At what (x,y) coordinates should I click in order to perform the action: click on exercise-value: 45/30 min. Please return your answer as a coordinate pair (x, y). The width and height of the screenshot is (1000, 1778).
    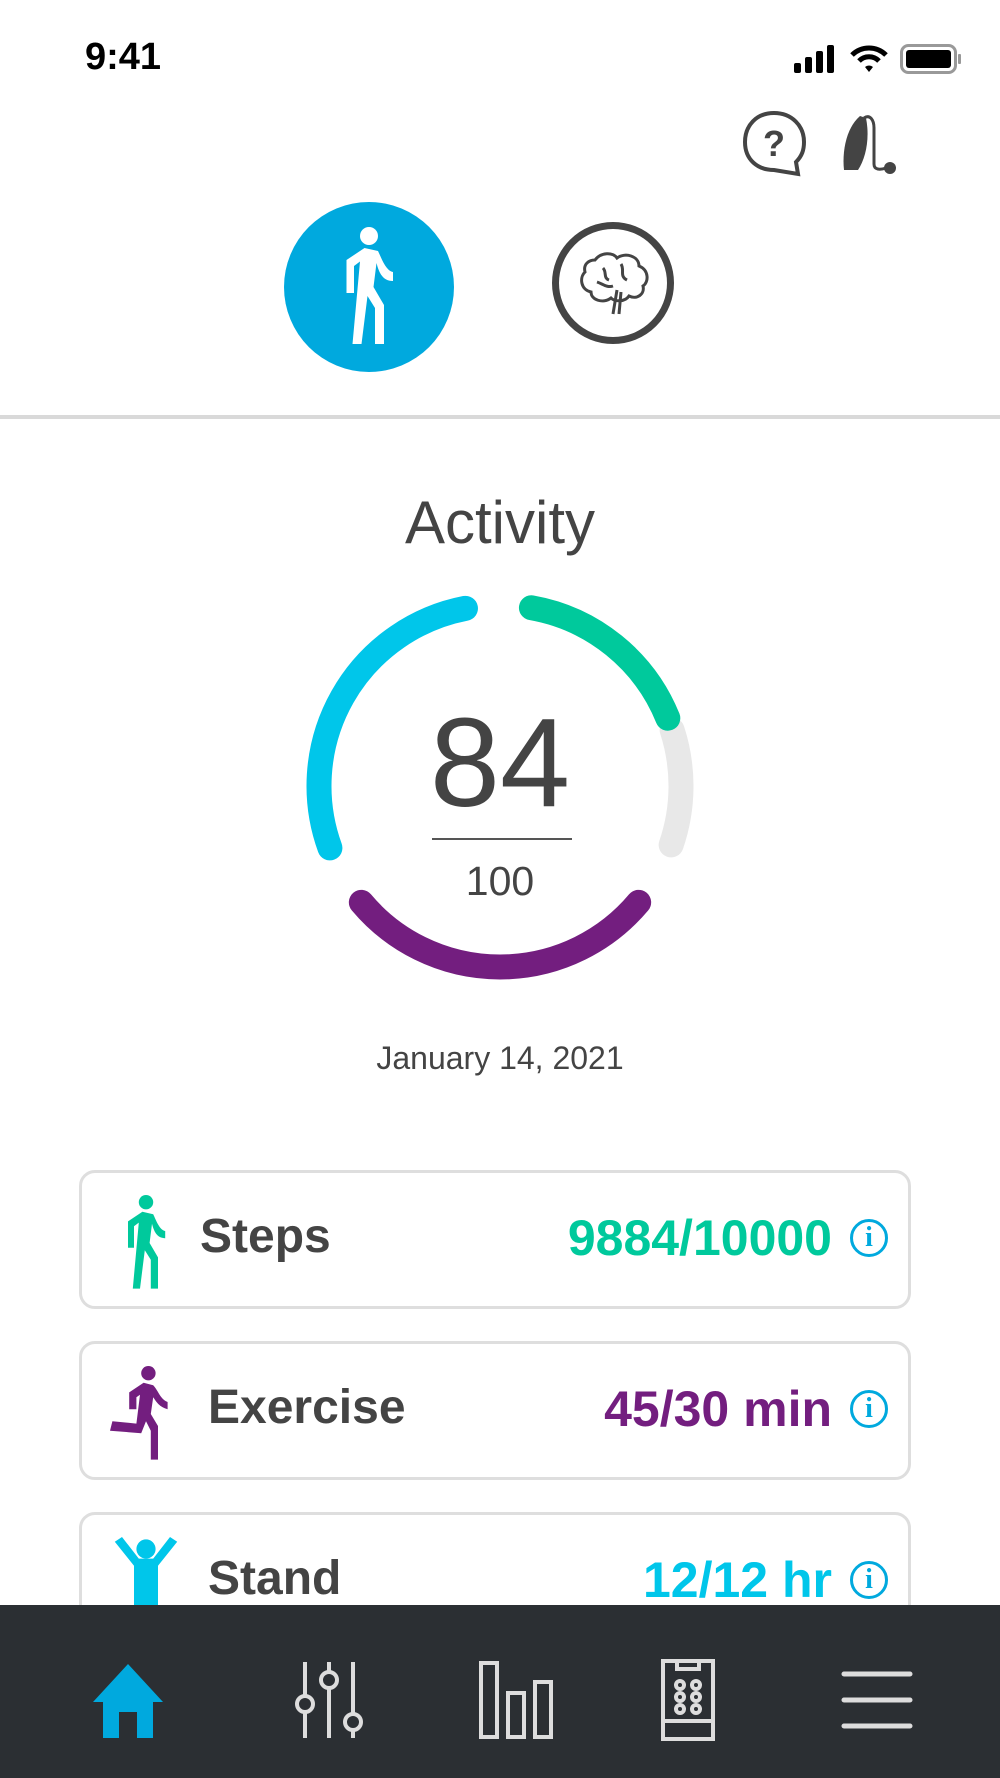
    Looking at the image, I should click on (718, 1409).